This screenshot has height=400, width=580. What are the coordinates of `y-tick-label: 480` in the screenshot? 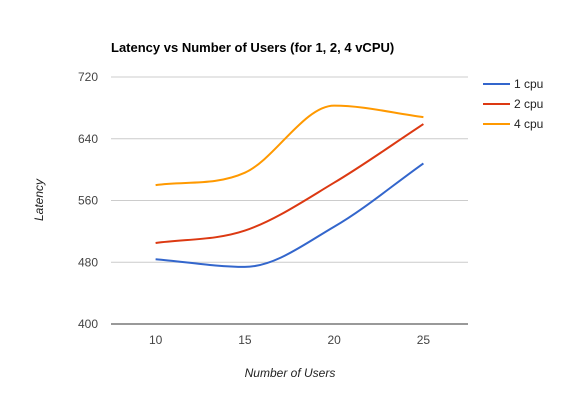 It's located at (88, 262).